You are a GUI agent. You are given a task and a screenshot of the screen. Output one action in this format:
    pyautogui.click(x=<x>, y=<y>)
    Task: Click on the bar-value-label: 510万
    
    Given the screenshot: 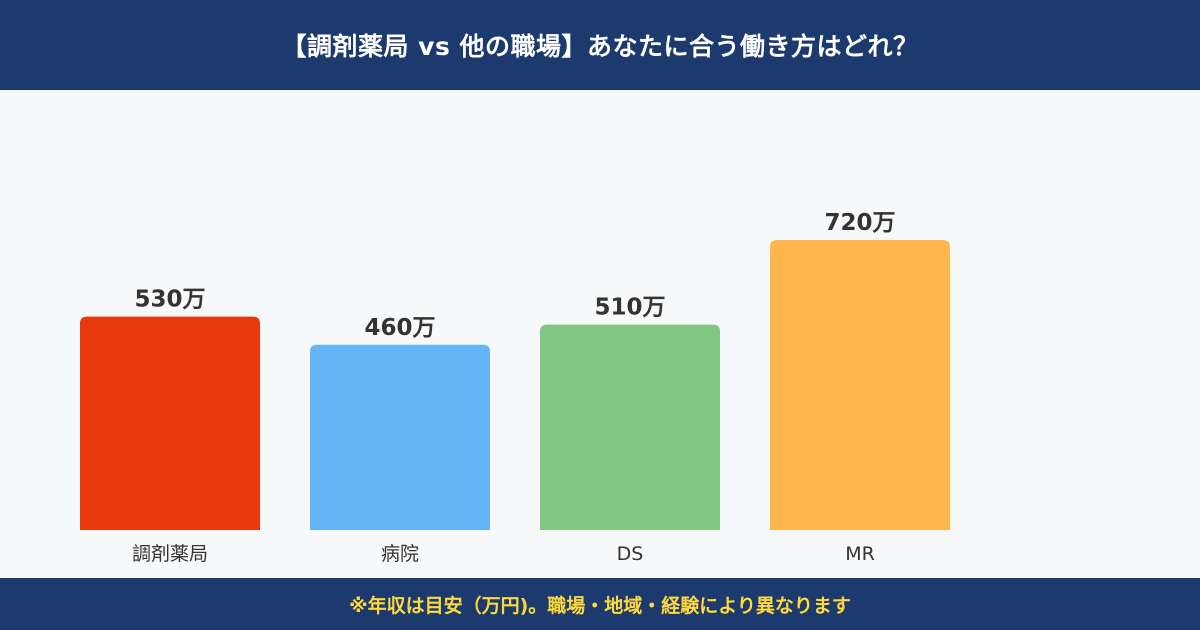 What is the action you would take?
    pyautogui.click(x=629, y=308)
    